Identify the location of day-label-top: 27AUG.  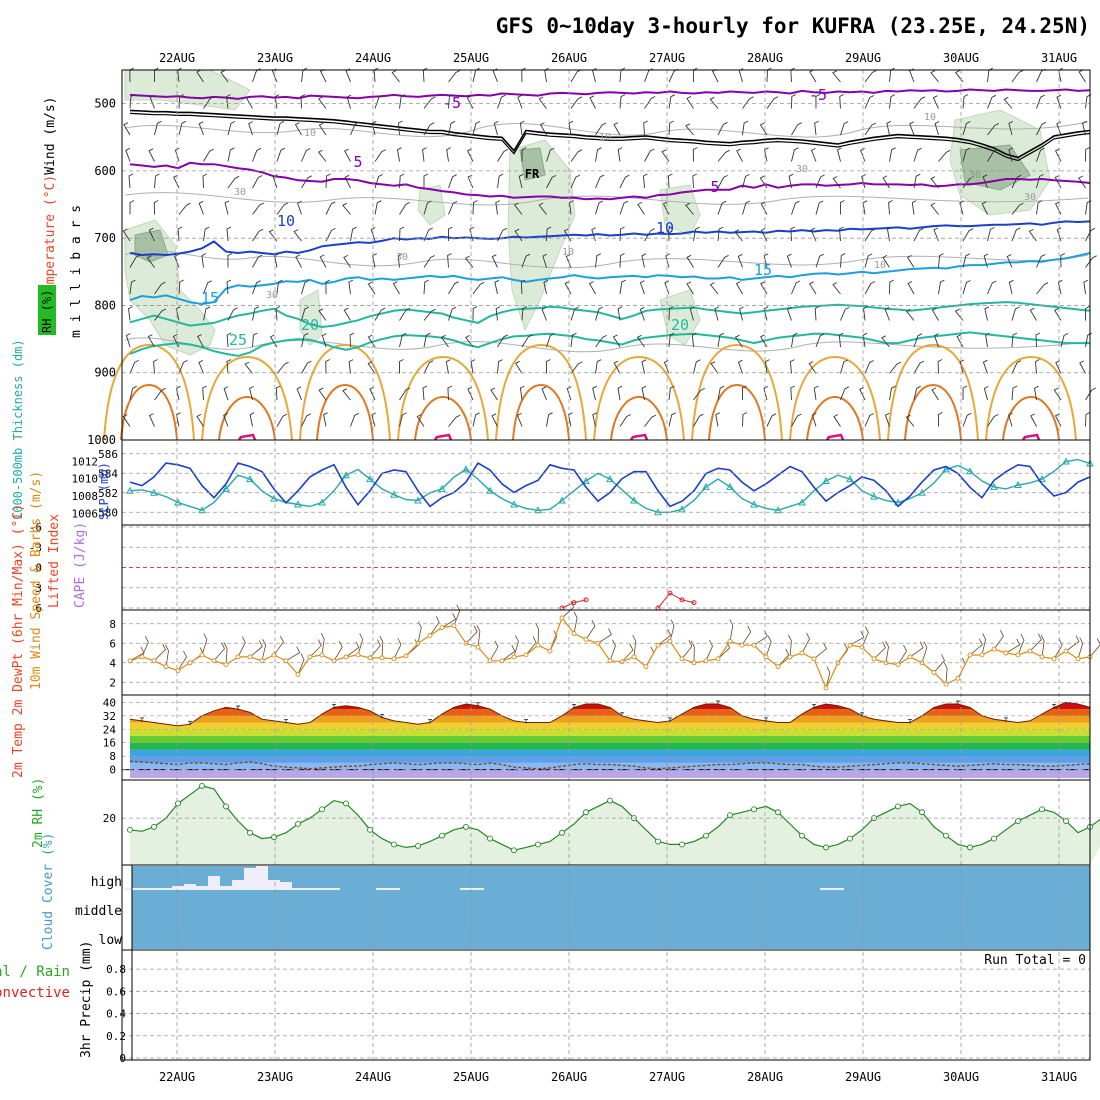
(667, 58).